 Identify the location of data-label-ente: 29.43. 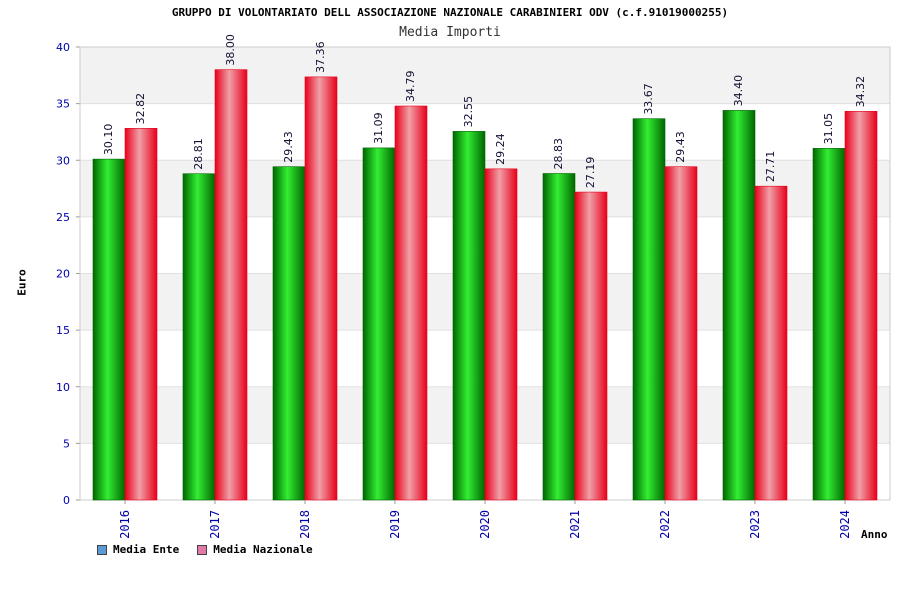
(288, 147).